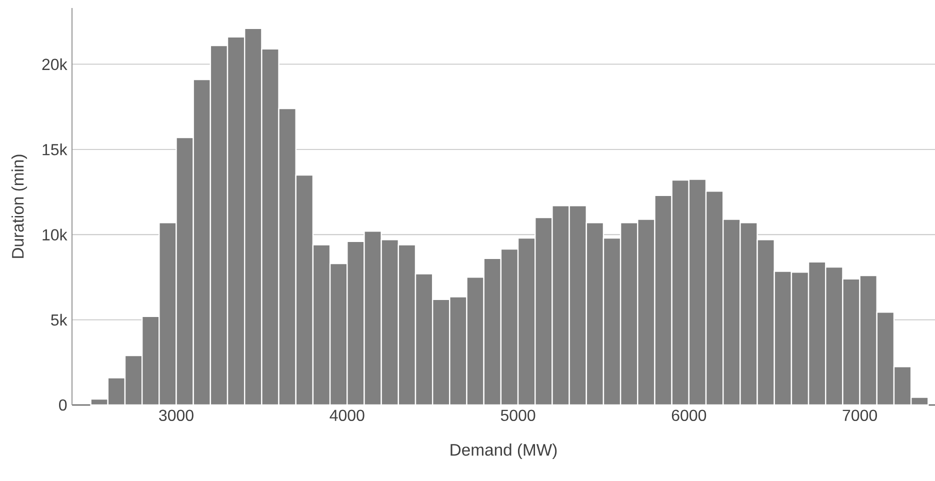 This screenshot has height=481, width=935. Describe the element at coordinates (347, 416) in the screenshot. I see `x-tick-label: 4000` at that location.